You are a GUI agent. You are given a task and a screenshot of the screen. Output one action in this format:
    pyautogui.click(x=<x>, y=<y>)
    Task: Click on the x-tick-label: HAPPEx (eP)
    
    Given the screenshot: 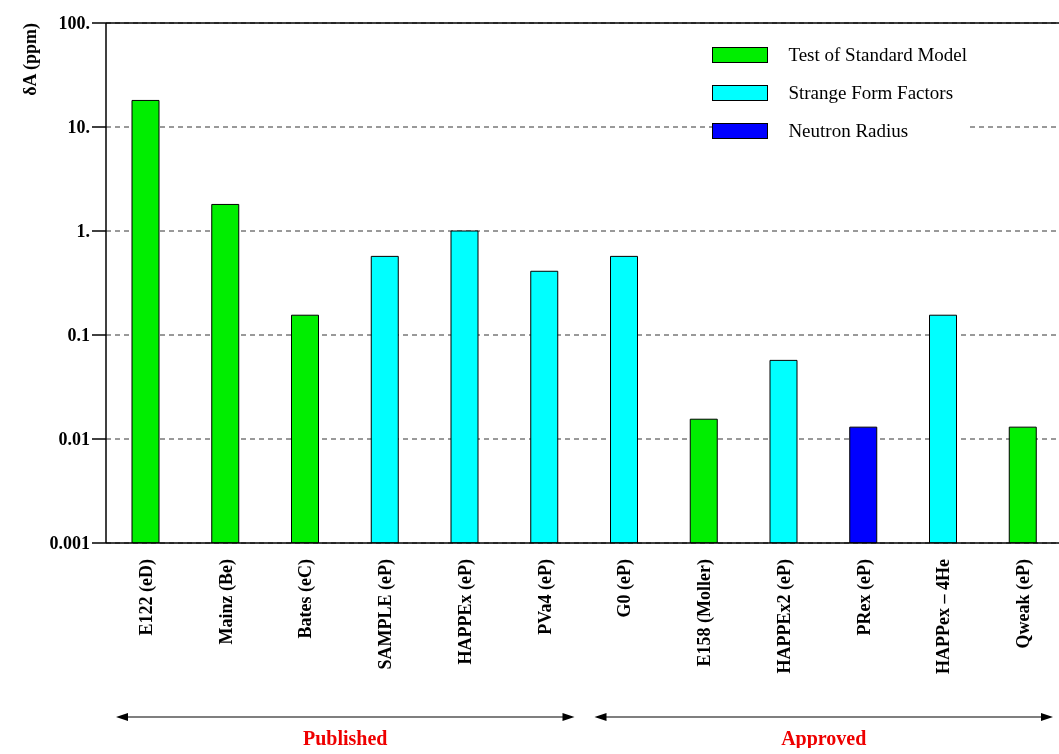 What is the action you would take?
    pyautogui.click(x=465, y=611)
    